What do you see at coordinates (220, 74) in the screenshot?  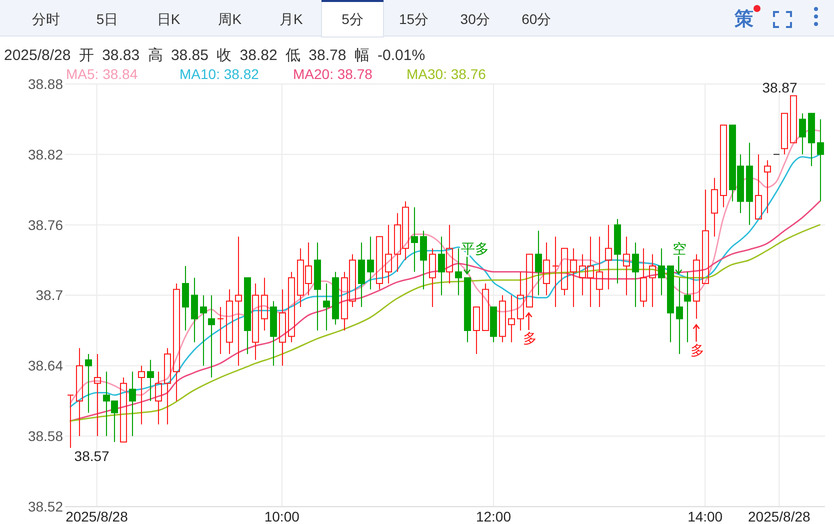 I see `text: MA10: 38.82` at bounding box center [220, 74].